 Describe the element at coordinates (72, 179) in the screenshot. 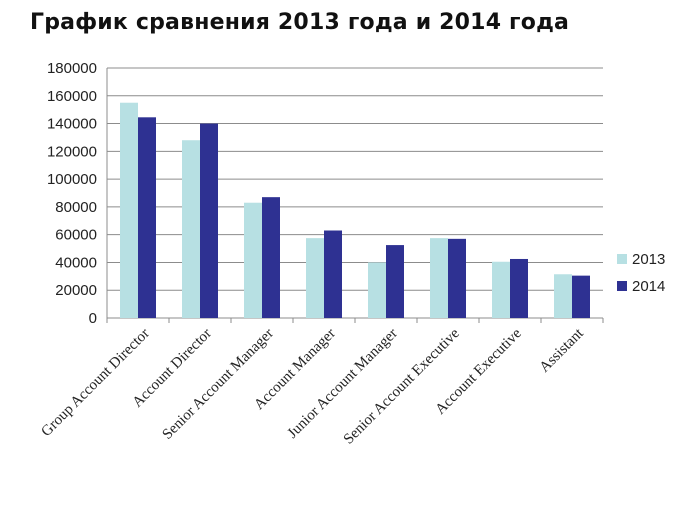

I see `y-tick-label: 100000` at that location.